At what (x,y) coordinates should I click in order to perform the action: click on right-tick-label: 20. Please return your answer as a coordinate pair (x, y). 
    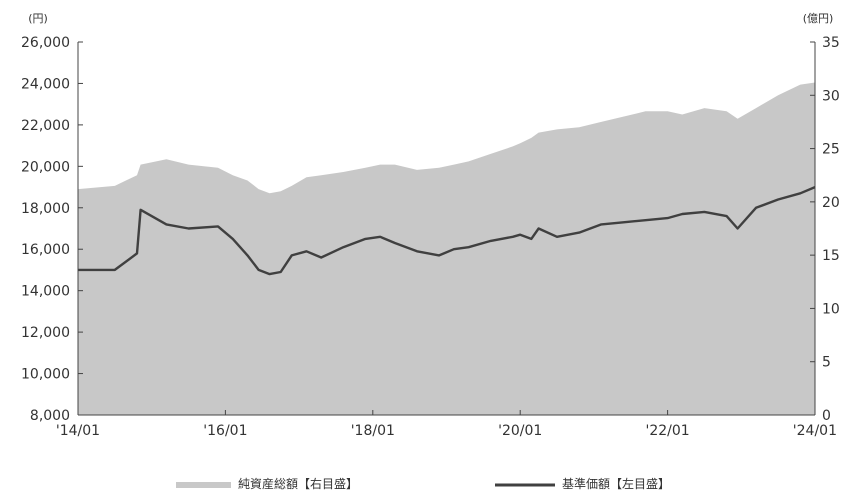
    Looking at the image, I should click on (831, 203).